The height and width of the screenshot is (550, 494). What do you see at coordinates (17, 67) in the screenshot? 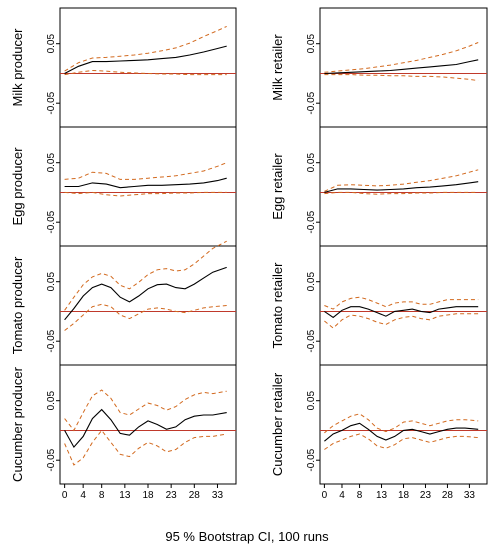
I see `panel-label: Milk producer` at bounding box center [17, 67].